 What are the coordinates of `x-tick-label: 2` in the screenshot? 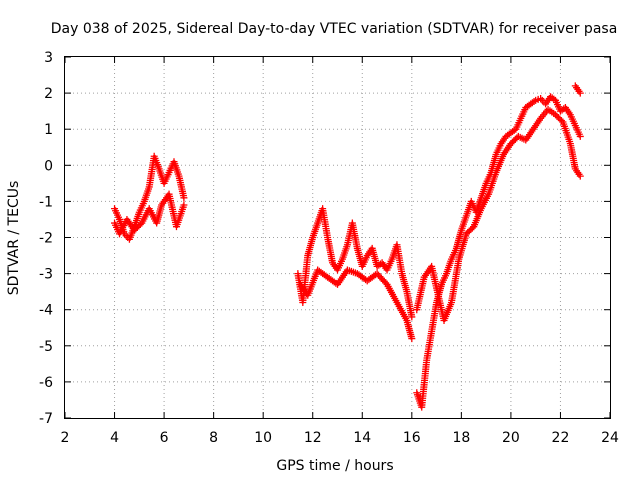 It's located at (65, 438).